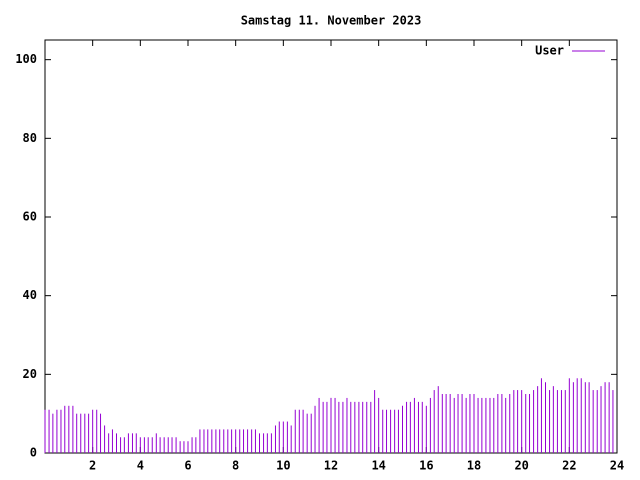 This screenshot has height=480, width=640. What do you see at coordinates (30, 295) in the screenshot?
I see `y-tick-label: 40` at bounding box center [30, 295].